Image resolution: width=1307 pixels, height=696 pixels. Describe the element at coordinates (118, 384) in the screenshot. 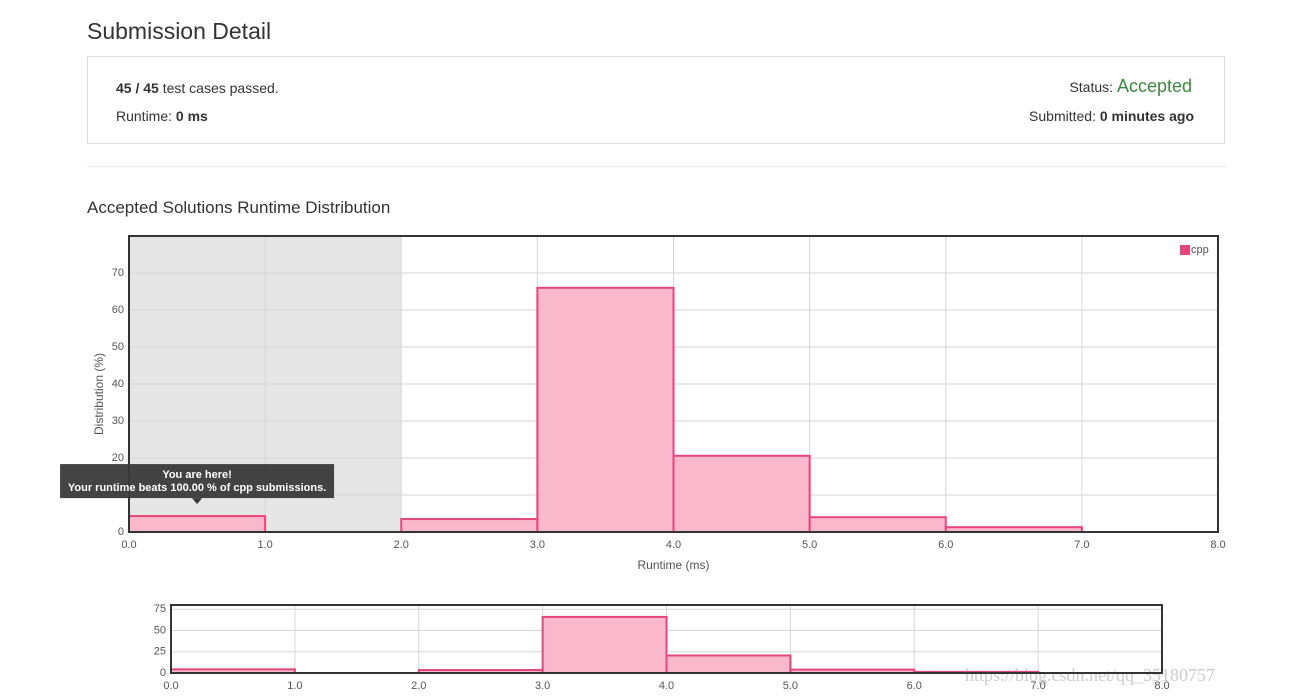

I see `y-tick-label: 40` at that location.